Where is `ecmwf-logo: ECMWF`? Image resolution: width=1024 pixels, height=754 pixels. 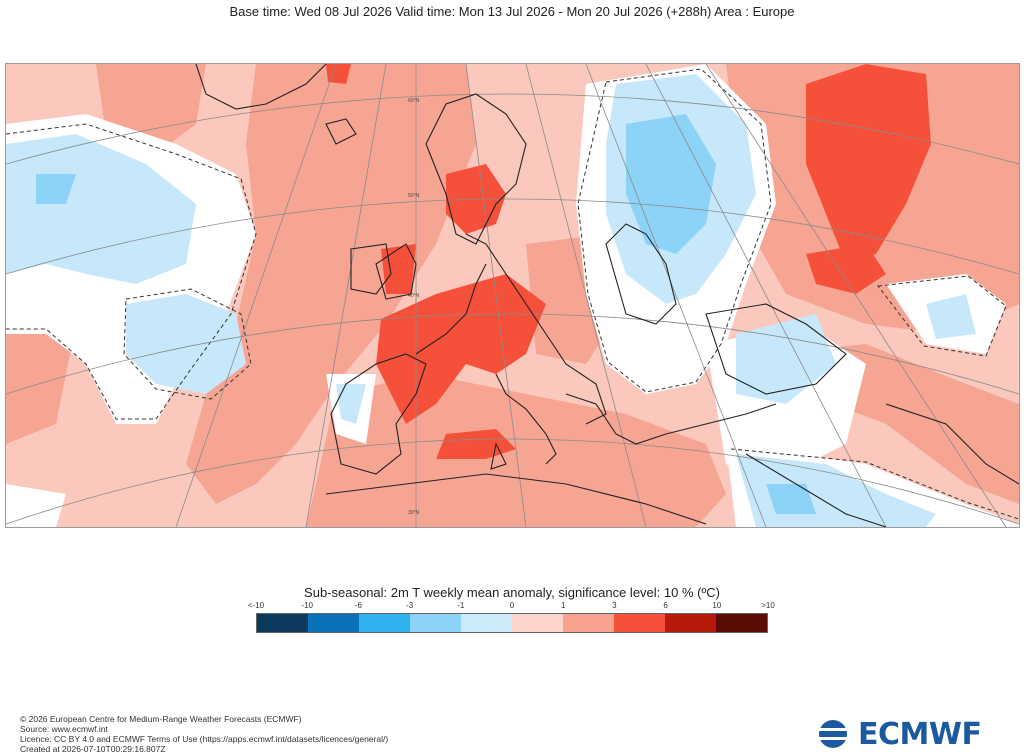
ecmwf-logo: ECMWF is located at coordinates (912, 734).